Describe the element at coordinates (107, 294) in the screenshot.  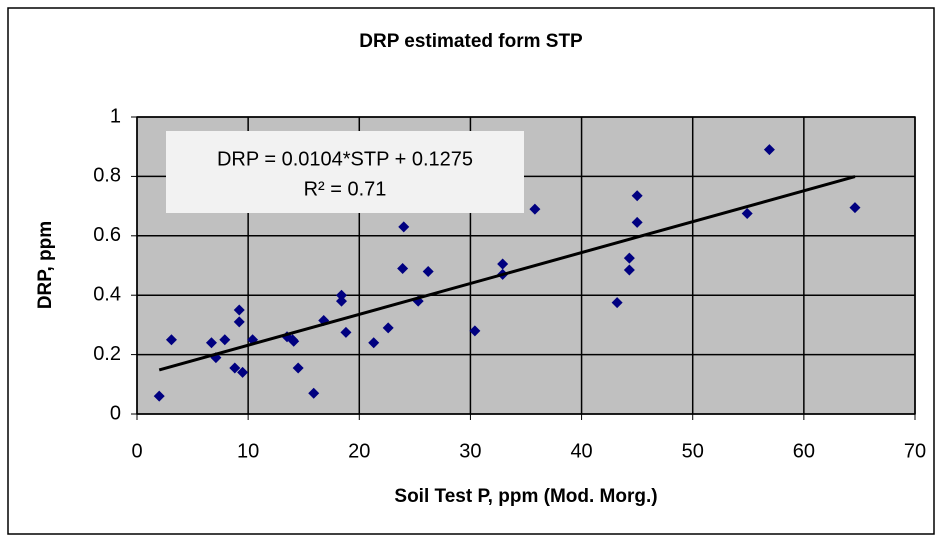
I see `y-tick-label: 0.4` at that location.